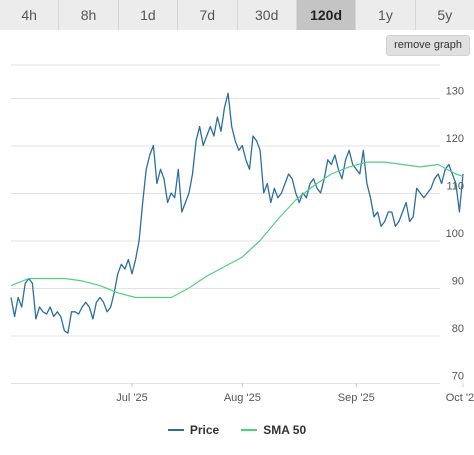  I want to click on y-tick-label: 90, so click(458, 282).